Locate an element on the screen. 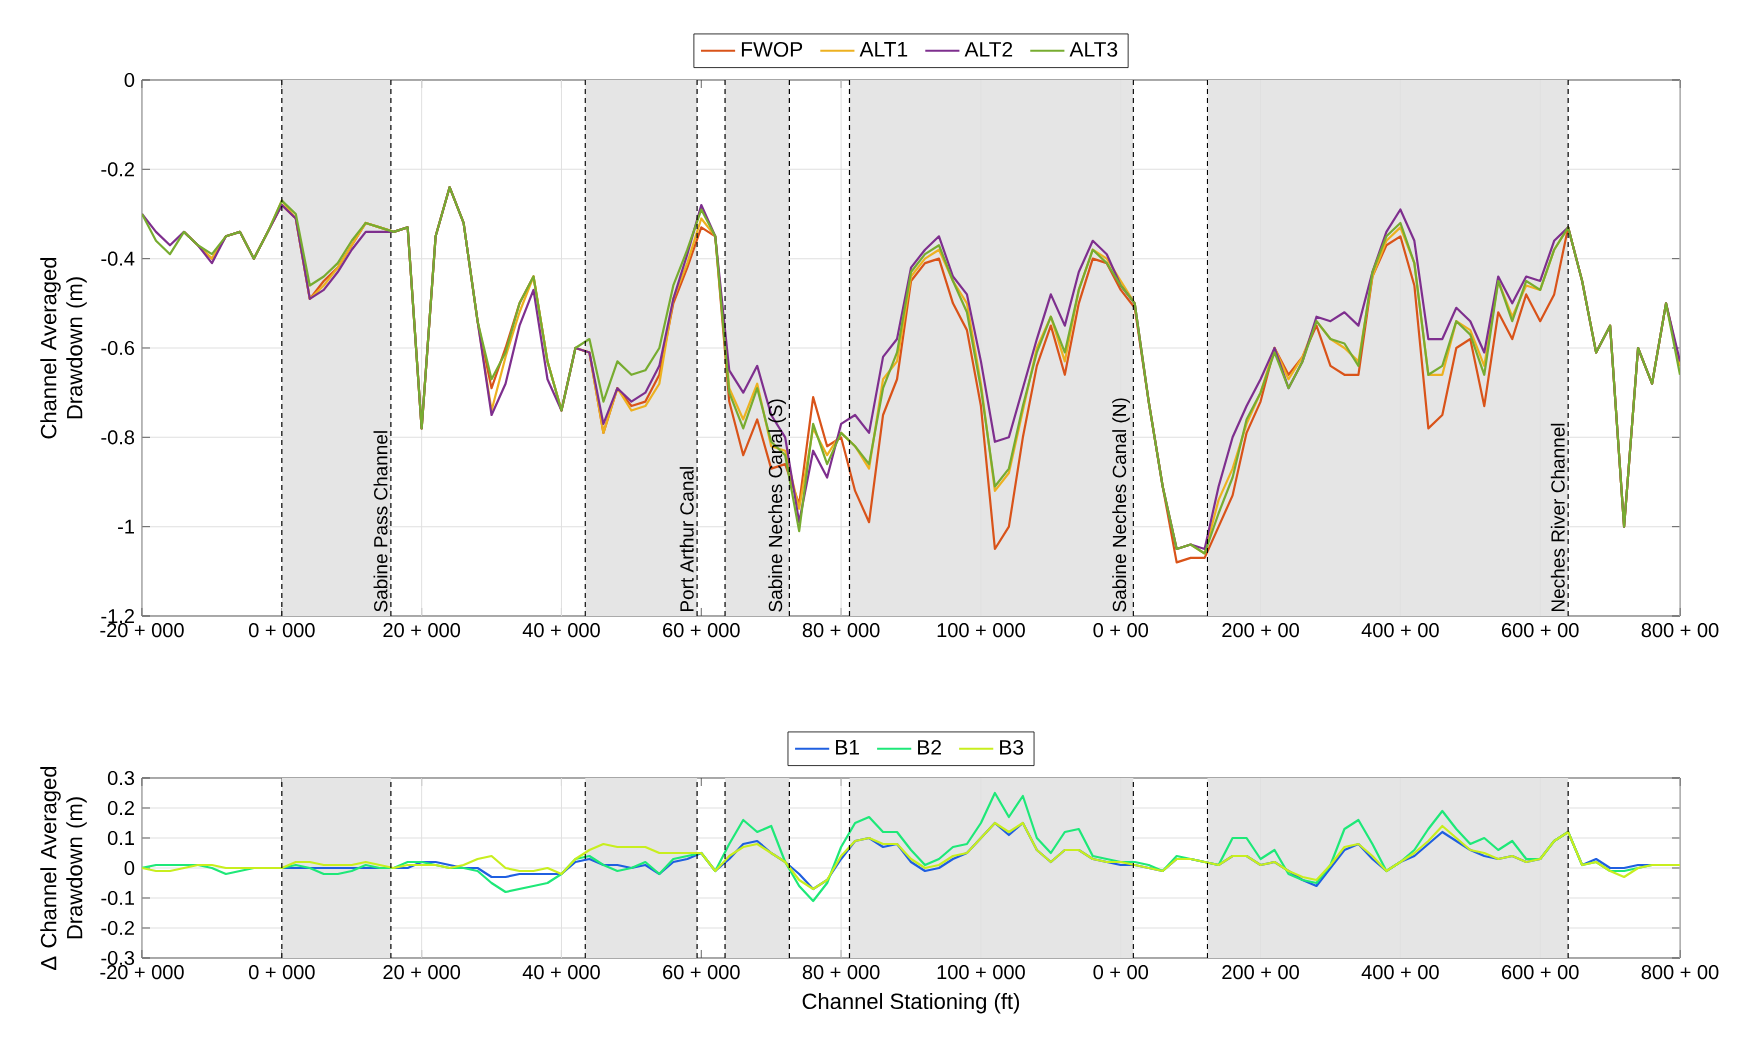 This screenshot has height=1038, width=1750. y-tick-label: 0.3 is located at coordinates (121, 778).